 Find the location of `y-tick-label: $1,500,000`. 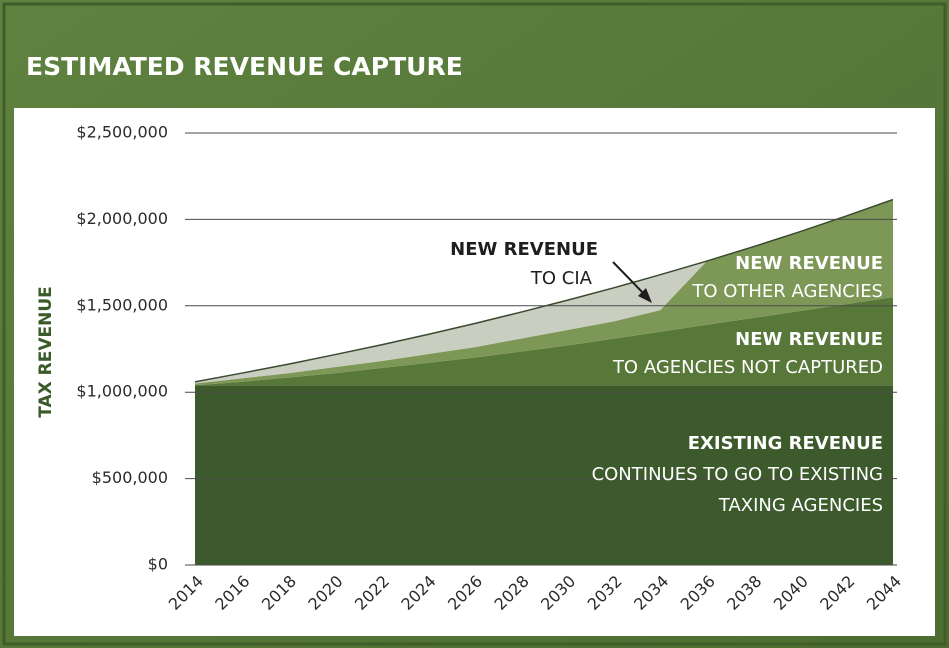

y-tick-label: $1,500,000 is located at coordinates (122, 304).